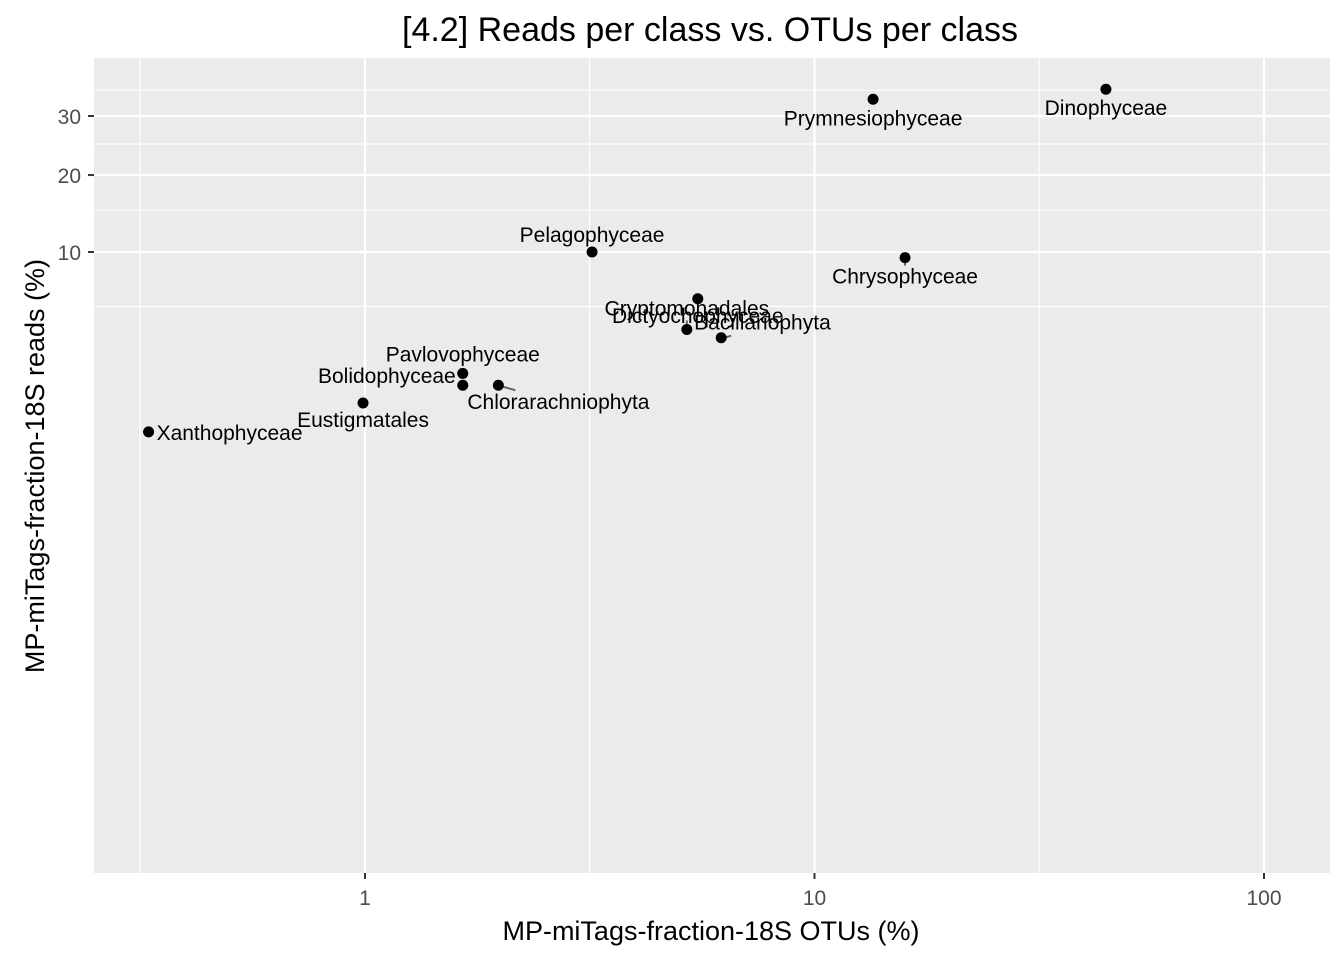 Image resolution: width=1344 pixels, height=960 pixels. What do you see at coordinates (905, 277) in the screenshot?
I see `point-label: Chrysophyceae` at bounding box center [905, 277].